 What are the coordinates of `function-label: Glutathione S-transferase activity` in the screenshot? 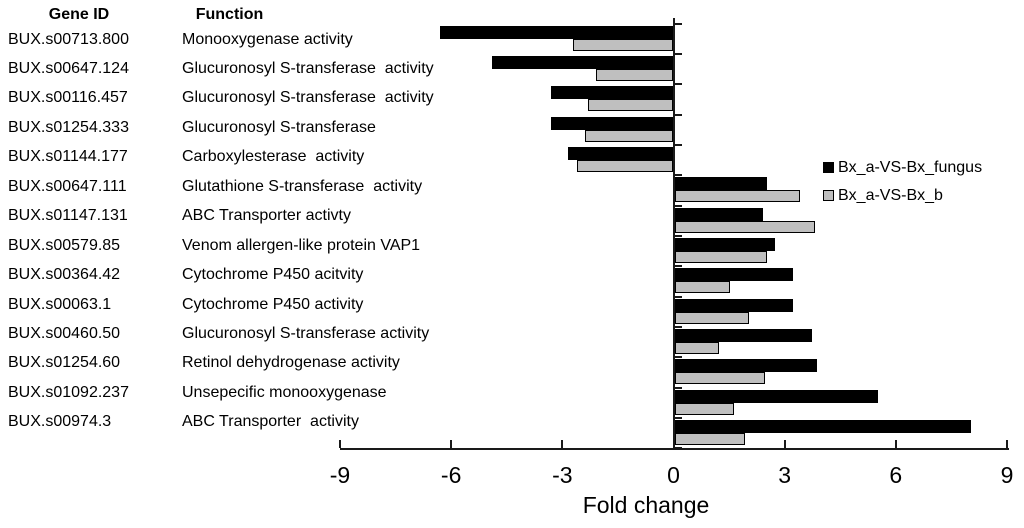 It's located at (302, 186).